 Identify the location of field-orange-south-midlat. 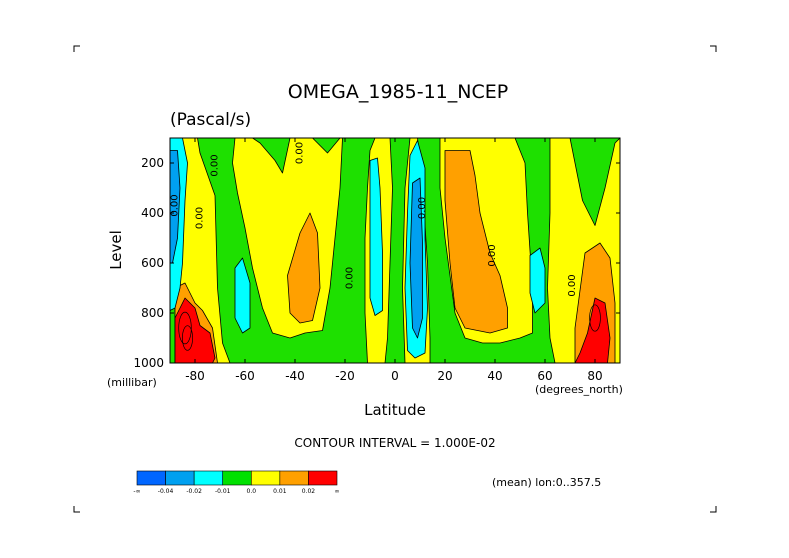
(304, 268).